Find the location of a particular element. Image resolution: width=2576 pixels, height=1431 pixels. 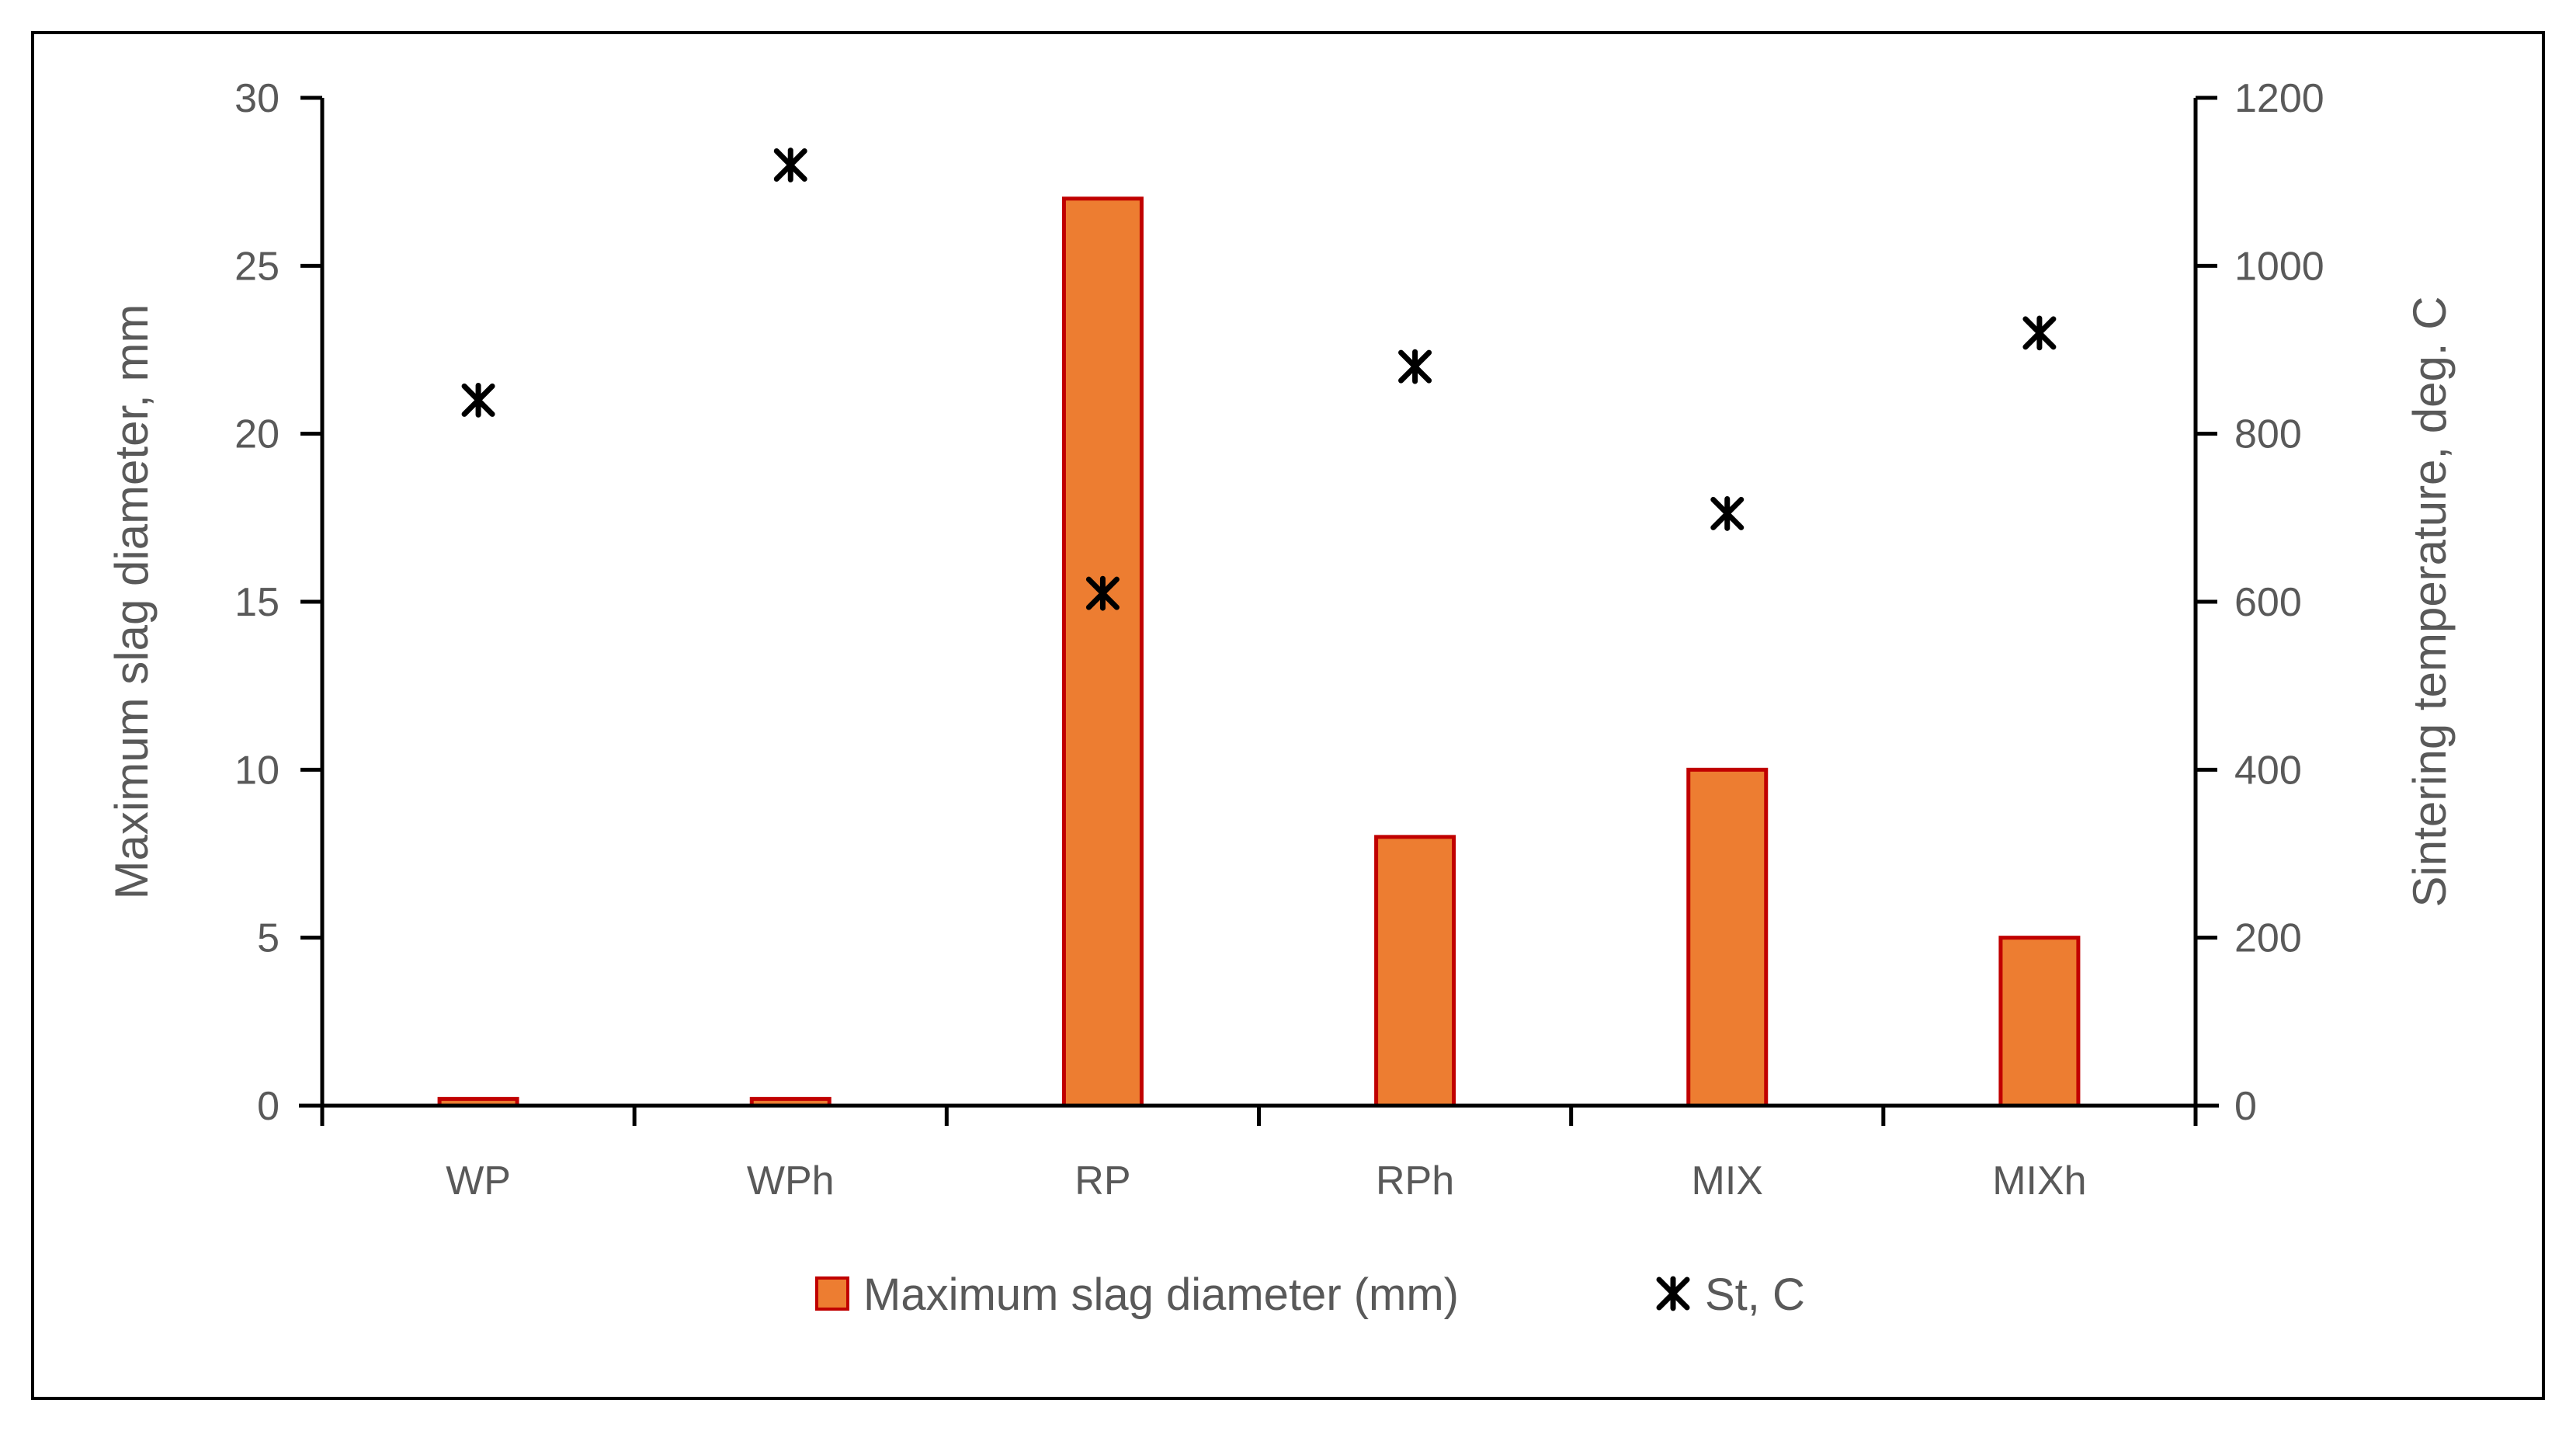

y-axis-title-right: Sintering temperature, deg. C is located at coordinates (2430, 601).